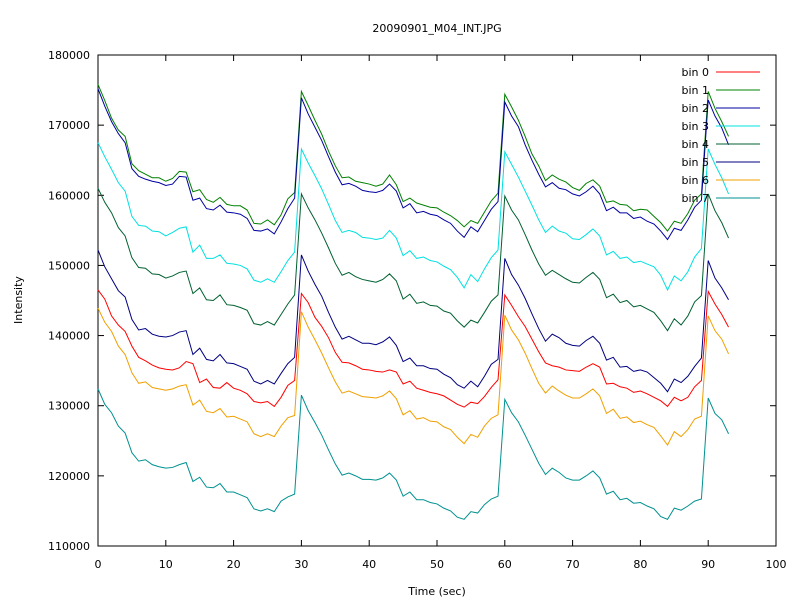 The image size is (800, 600). What do you see at coordinates (695, 180) in the screenshot?
I see `legend-label: bin 6` at bounding box center [695, 180].